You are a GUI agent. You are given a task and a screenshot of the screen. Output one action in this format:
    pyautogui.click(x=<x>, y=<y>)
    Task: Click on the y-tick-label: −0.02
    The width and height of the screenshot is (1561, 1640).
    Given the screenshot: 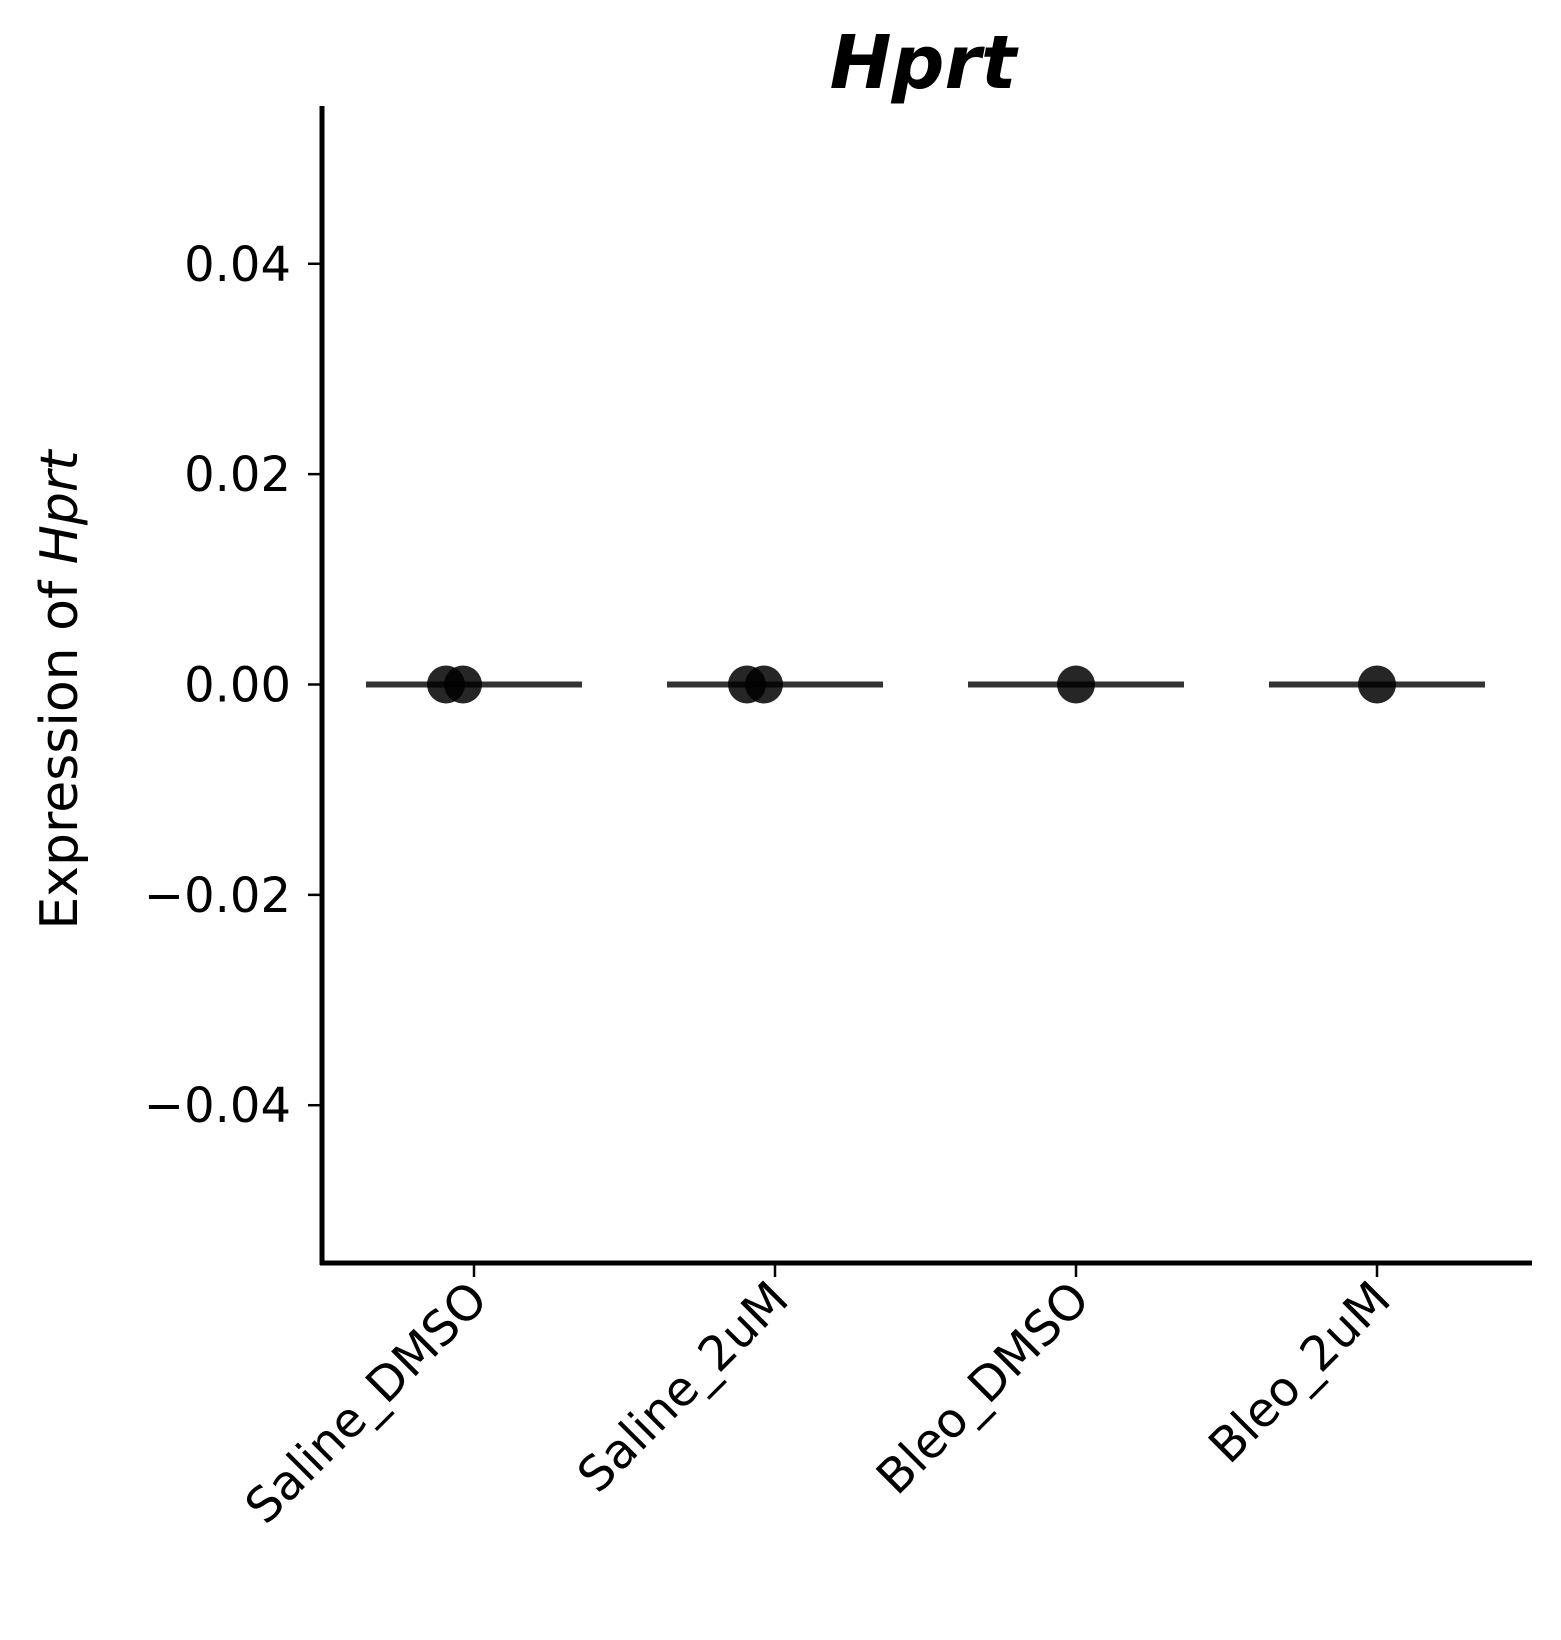 What is the action you would take?
    pyautogui.click(x=217, y=896)
    